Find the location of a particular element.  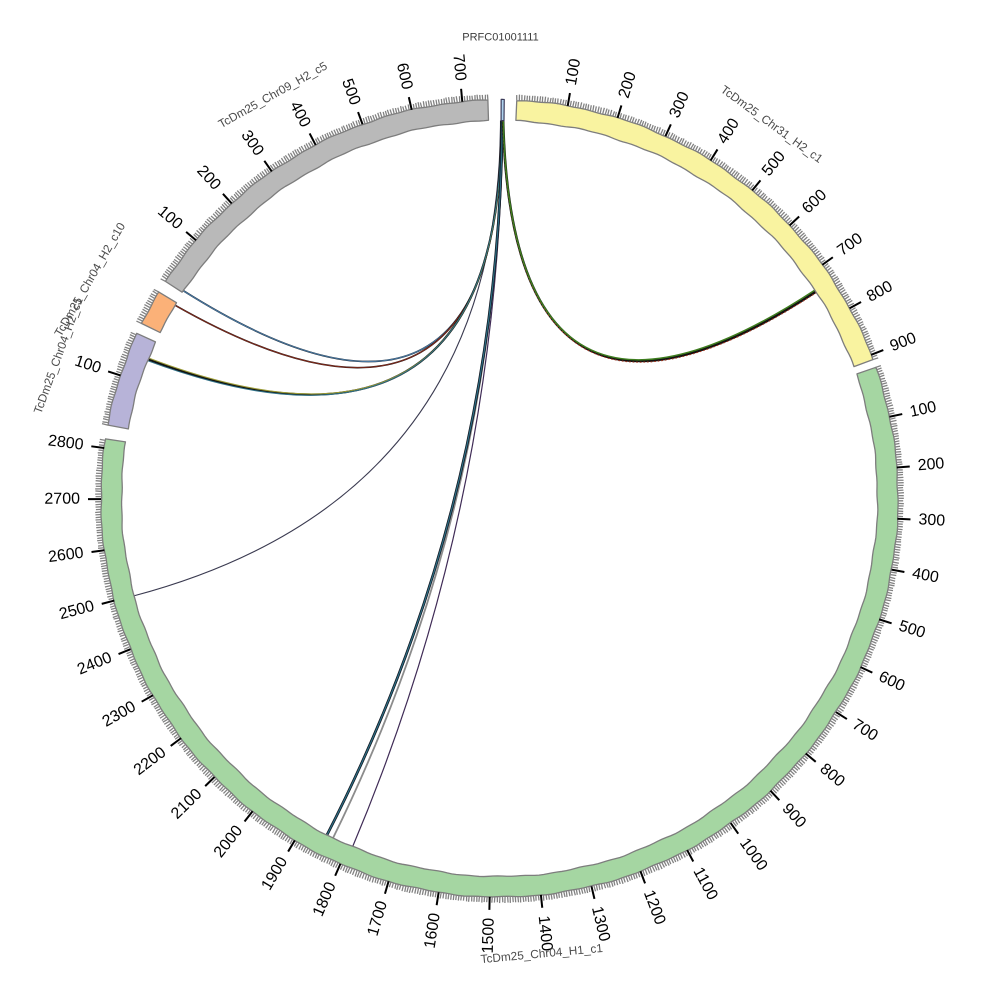

svg-text: 2600 is located at coordinates (66, 555).